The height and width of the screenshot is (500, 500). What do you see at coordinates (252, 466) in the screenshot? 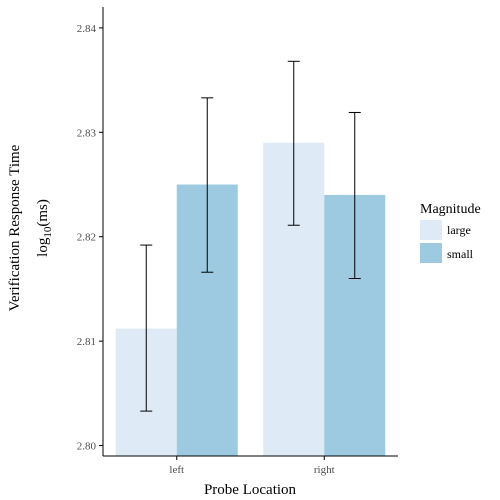
I see `x-axis-ticks: left right` at bounding box center [252, 466].